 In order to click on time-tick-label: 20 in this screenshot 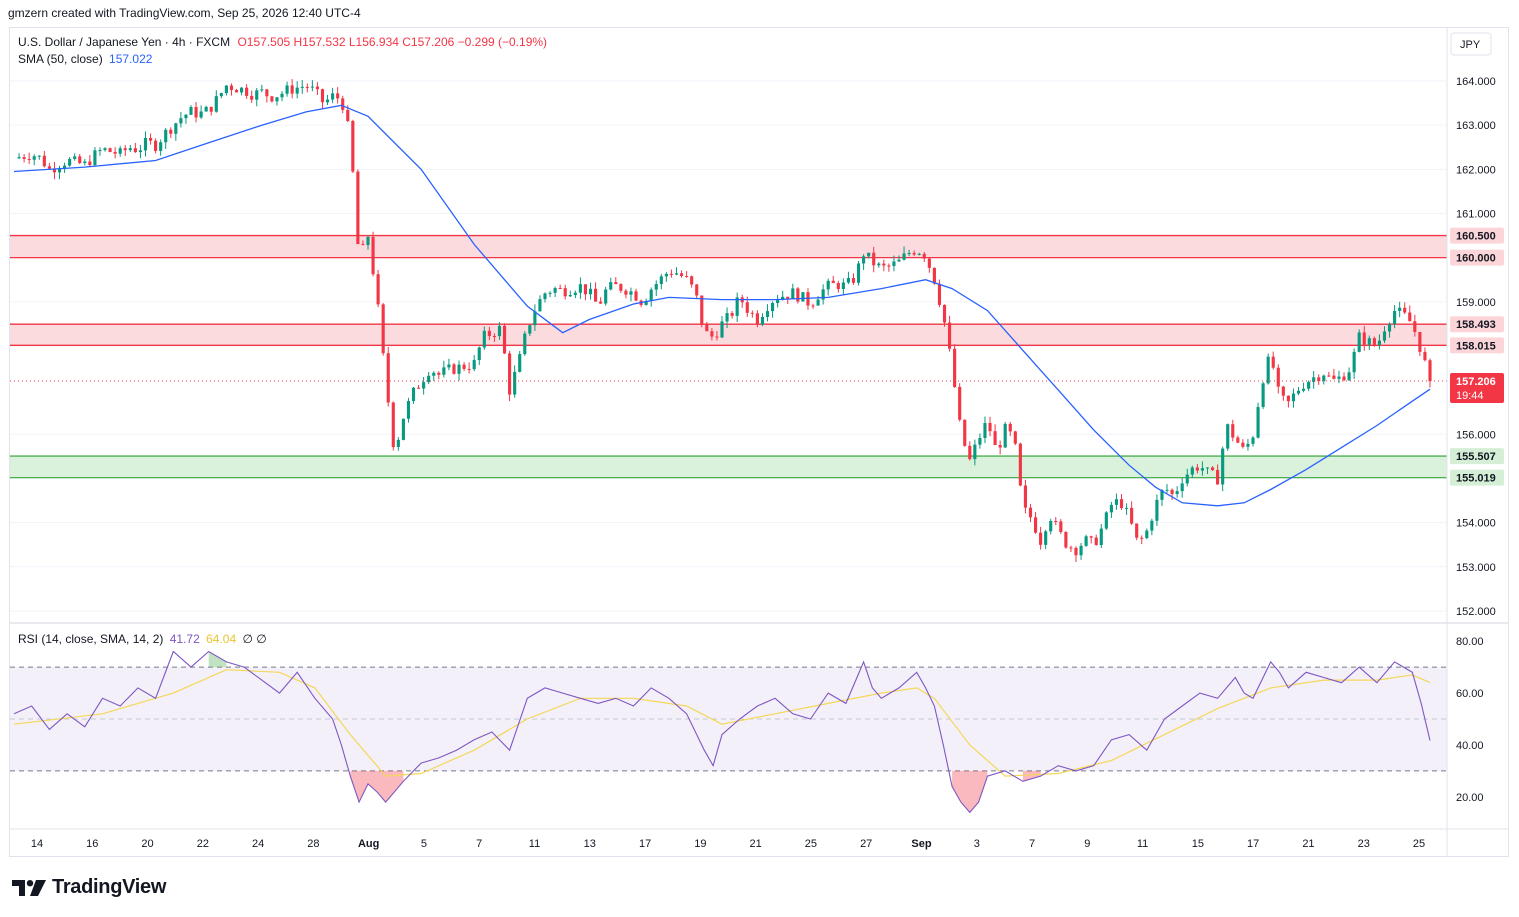, I will do `click(147, 844)`.